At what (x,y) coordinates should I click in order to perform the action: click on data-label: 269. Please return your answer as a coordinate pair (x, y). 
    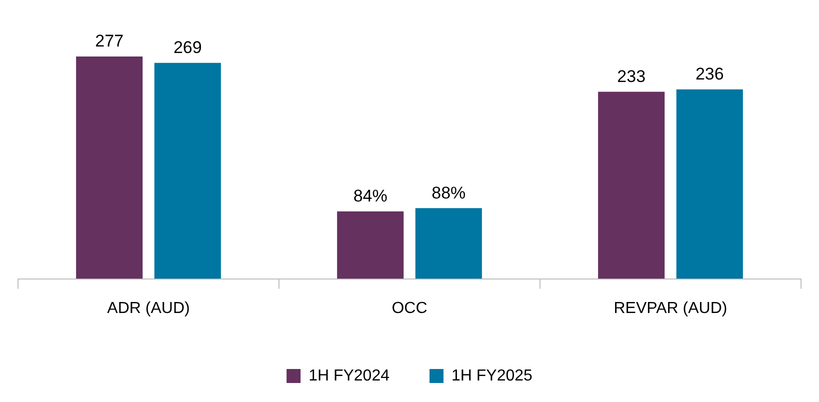
    Looking at the image, I should click on (187, 48).